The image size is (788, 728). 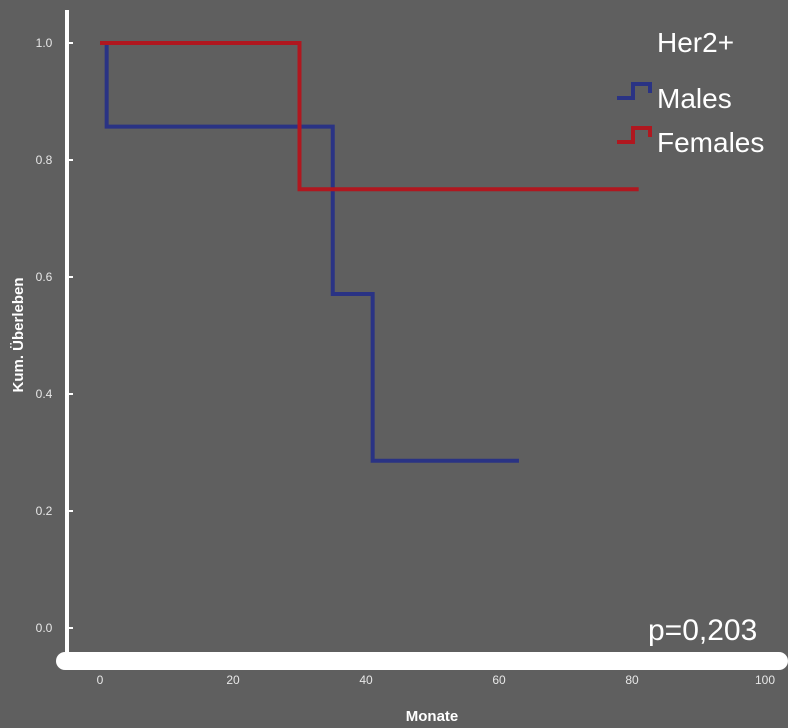 I want to click on legend: Her2+ Males Females, so click(x=690, y=92).